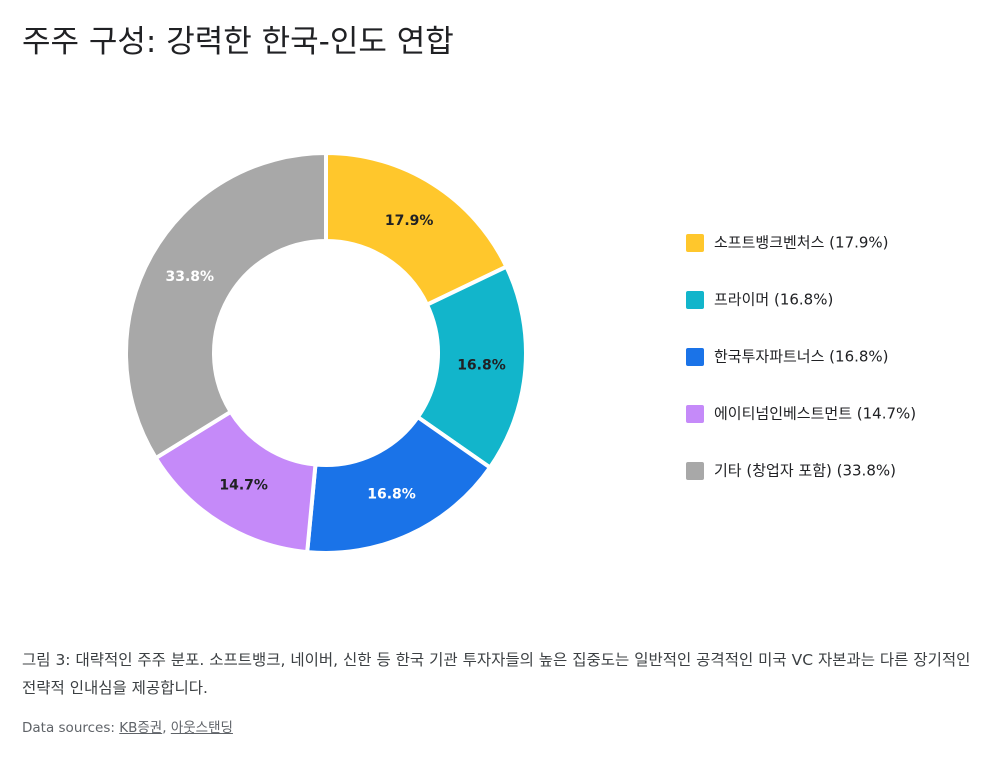 The width and height of the screenshot is (1000, 758). What do you see at coordinates (801, 357) in the screenshot?
I see `legend-label: 한국투자파트너스 (16.8%)` at bounding box center [801, 357].